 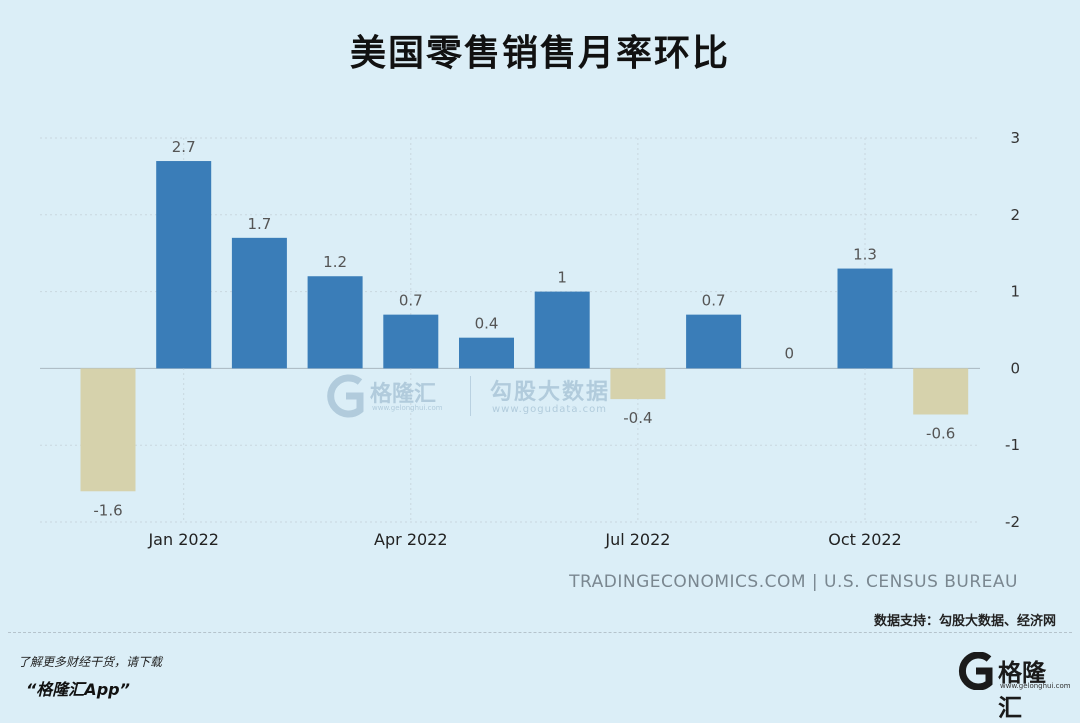 What do you see at coordinates (539, 53) in the screenshot?
I see `chart-title: 美国零售销售月率环比` at bounding box center [539, 53].